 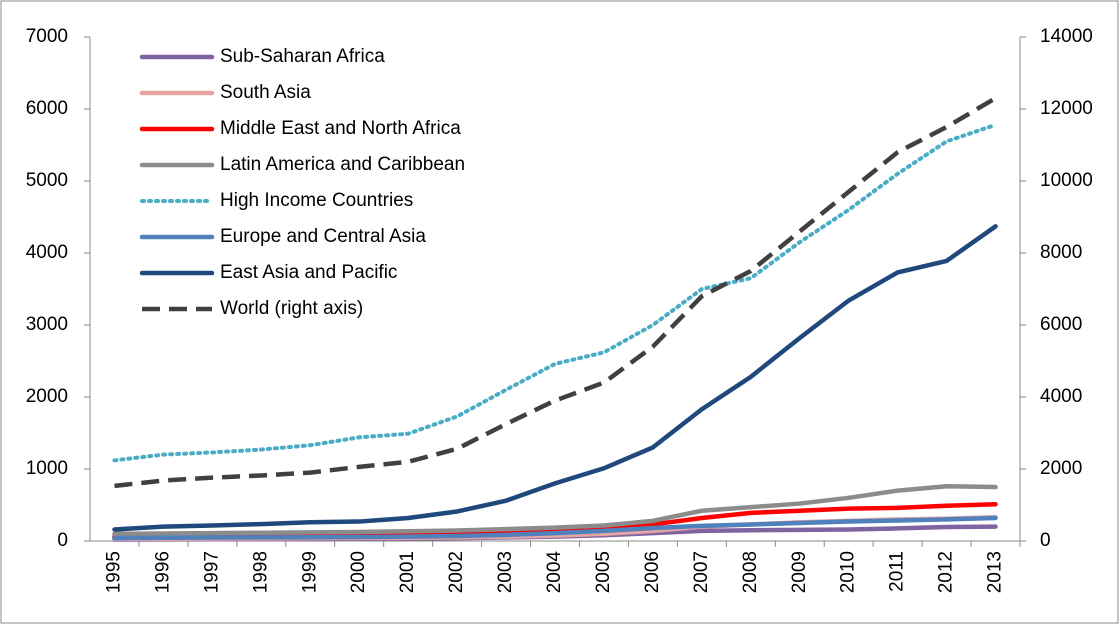 I want to click on x-tick-label: 2010, so click(x=848, y=572).